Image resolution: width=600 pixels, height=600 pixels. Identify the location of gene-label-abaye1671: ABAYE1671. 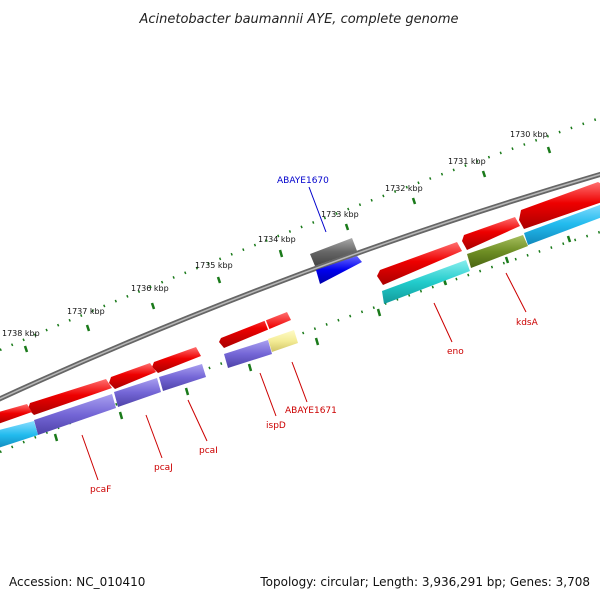
(311, 411).